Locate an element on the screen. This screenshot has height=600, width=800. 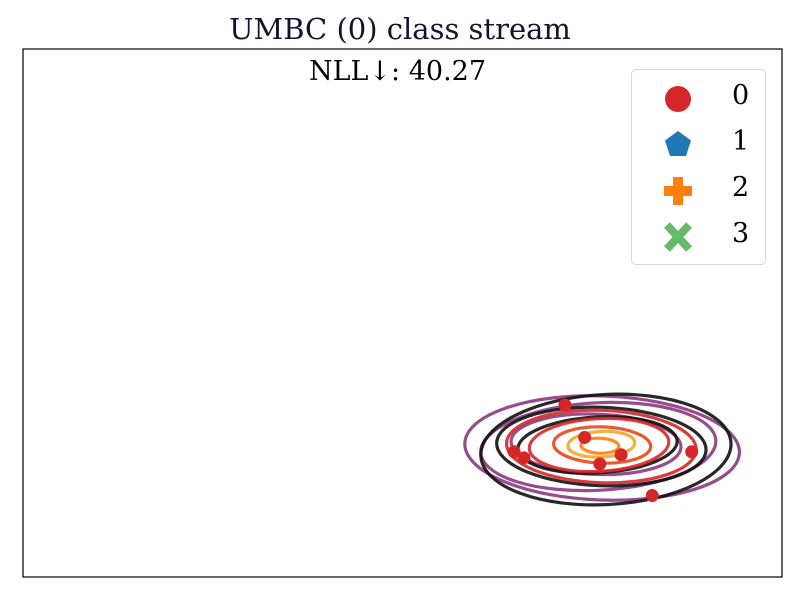
circle-marker-icon is located at coordinates (678, 99).